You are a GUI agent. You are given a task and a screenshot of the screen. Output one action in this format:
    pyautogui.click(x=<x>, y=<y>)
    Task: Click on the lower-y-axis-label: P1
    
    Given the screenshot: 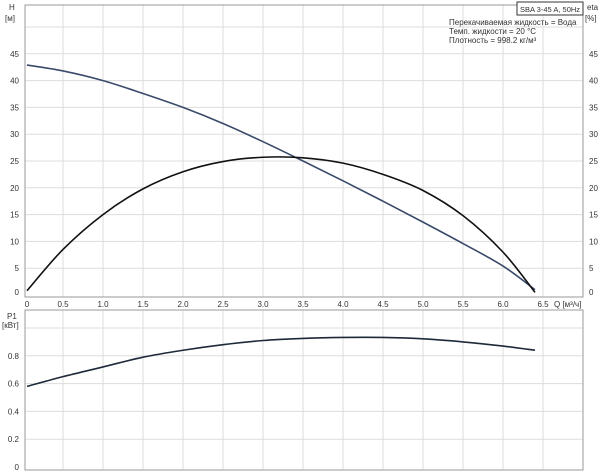 What is the action you would take?
    pyautogui.click(x=12, y=316)
    